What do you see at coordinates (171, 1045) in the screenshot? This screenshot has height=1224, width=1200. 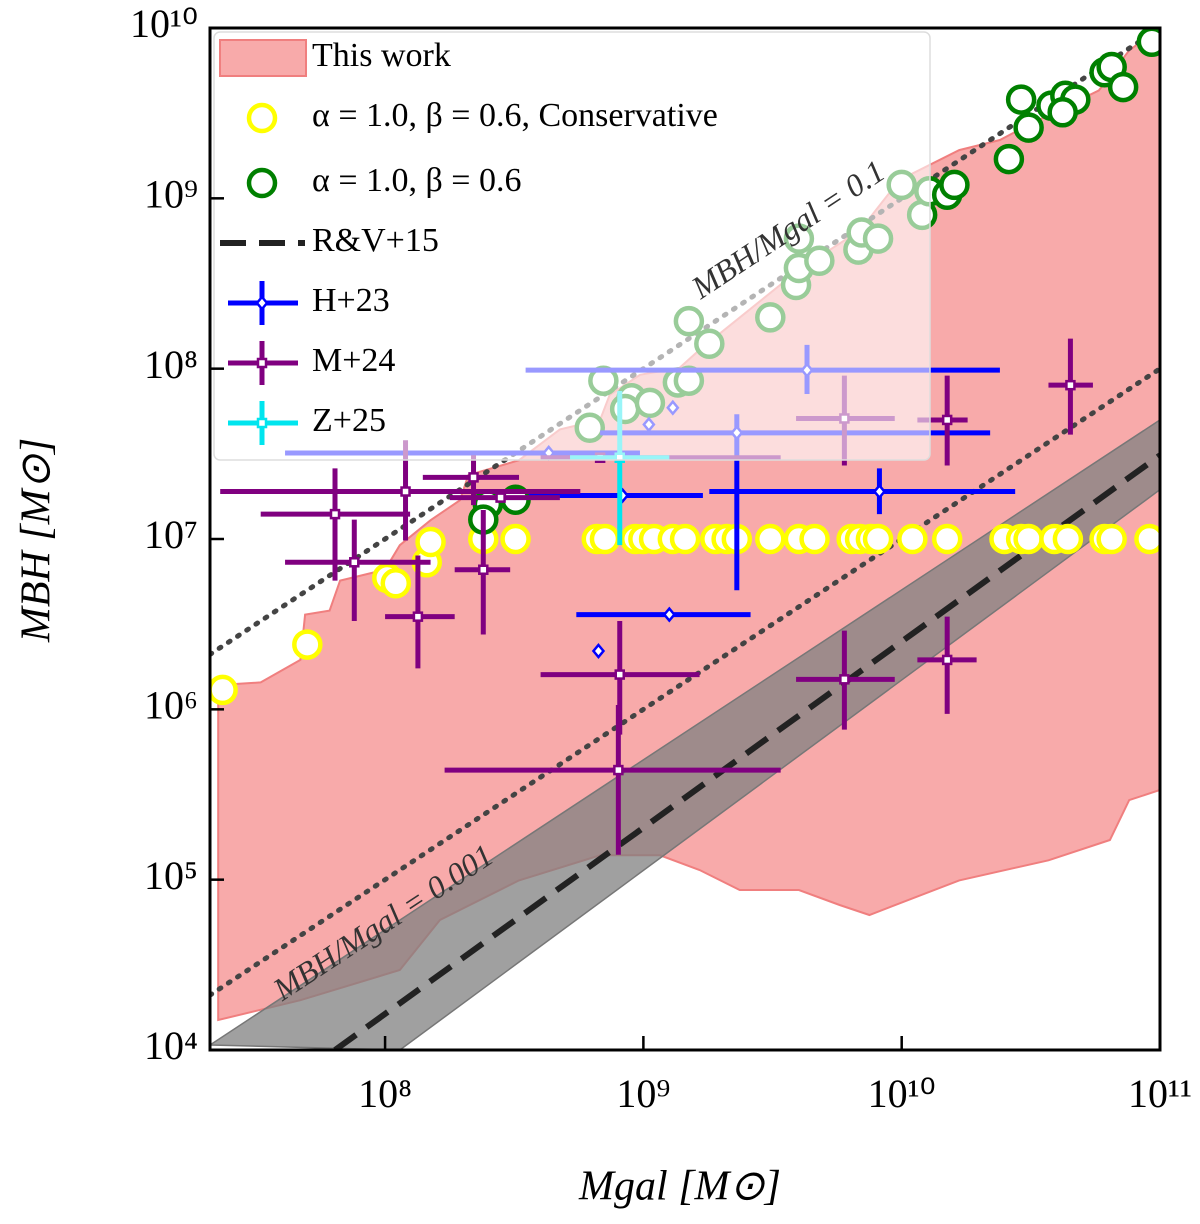 I see `y-tick-label: 10⁴` at bounding box center [171, 1045].